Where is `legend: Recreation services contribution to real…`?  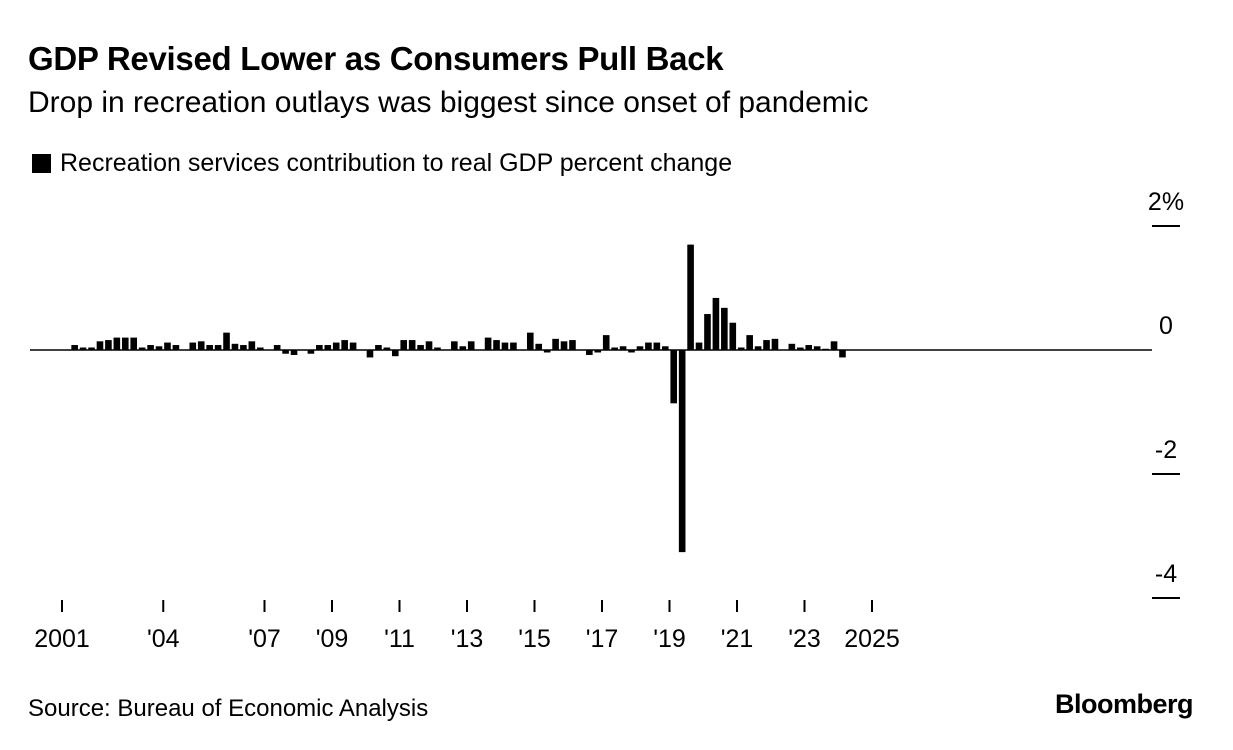
legend: Recreation services contribution to real… is located at coordinates (382, 163).